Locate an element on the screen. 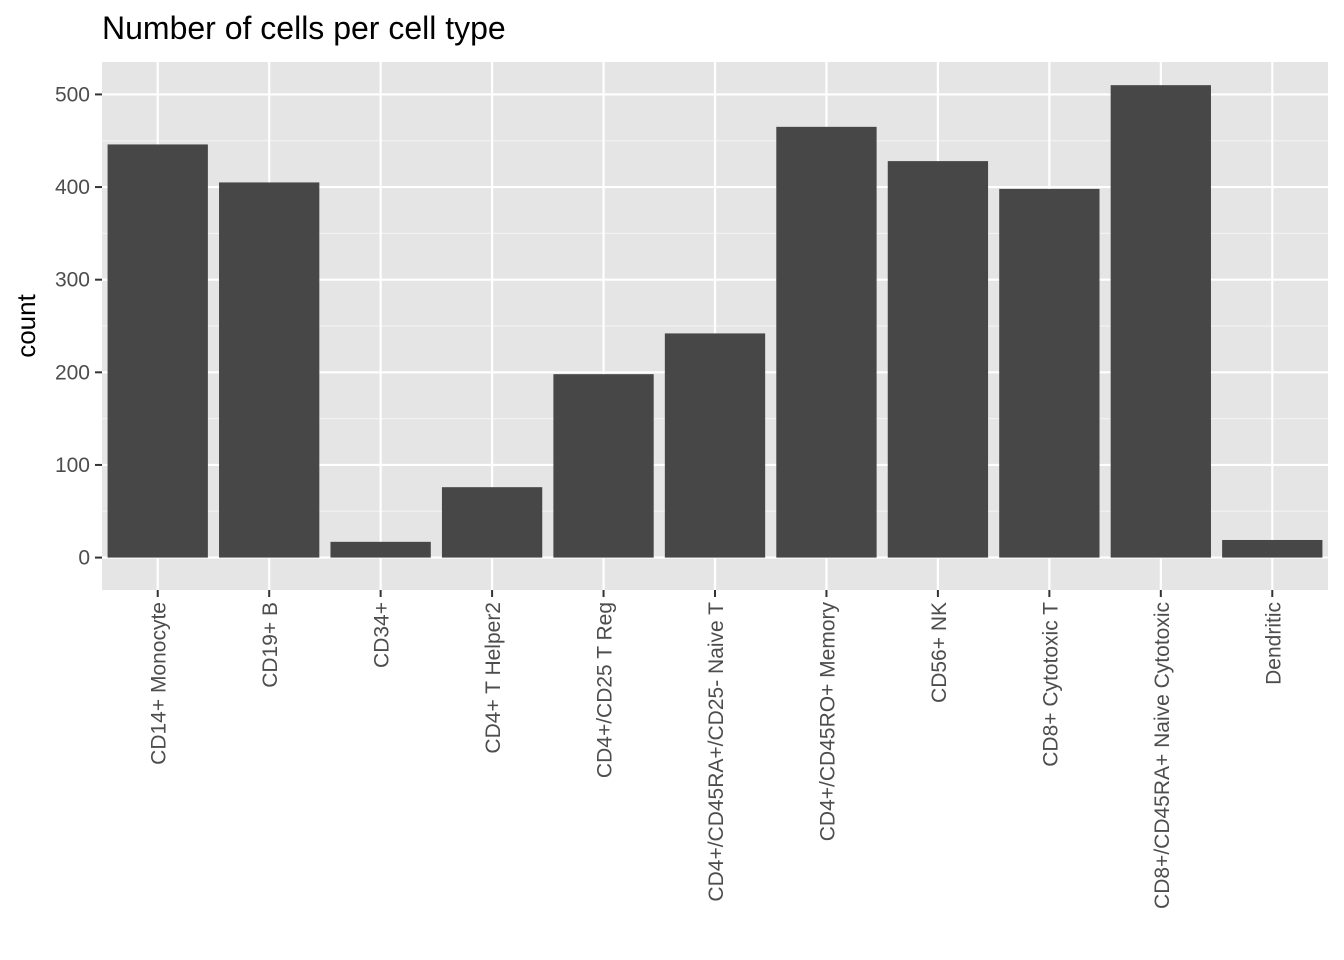 The width and height of the screenshot is (1344, 960). y-tick-label: 500 is located at coordinates (72, 94).